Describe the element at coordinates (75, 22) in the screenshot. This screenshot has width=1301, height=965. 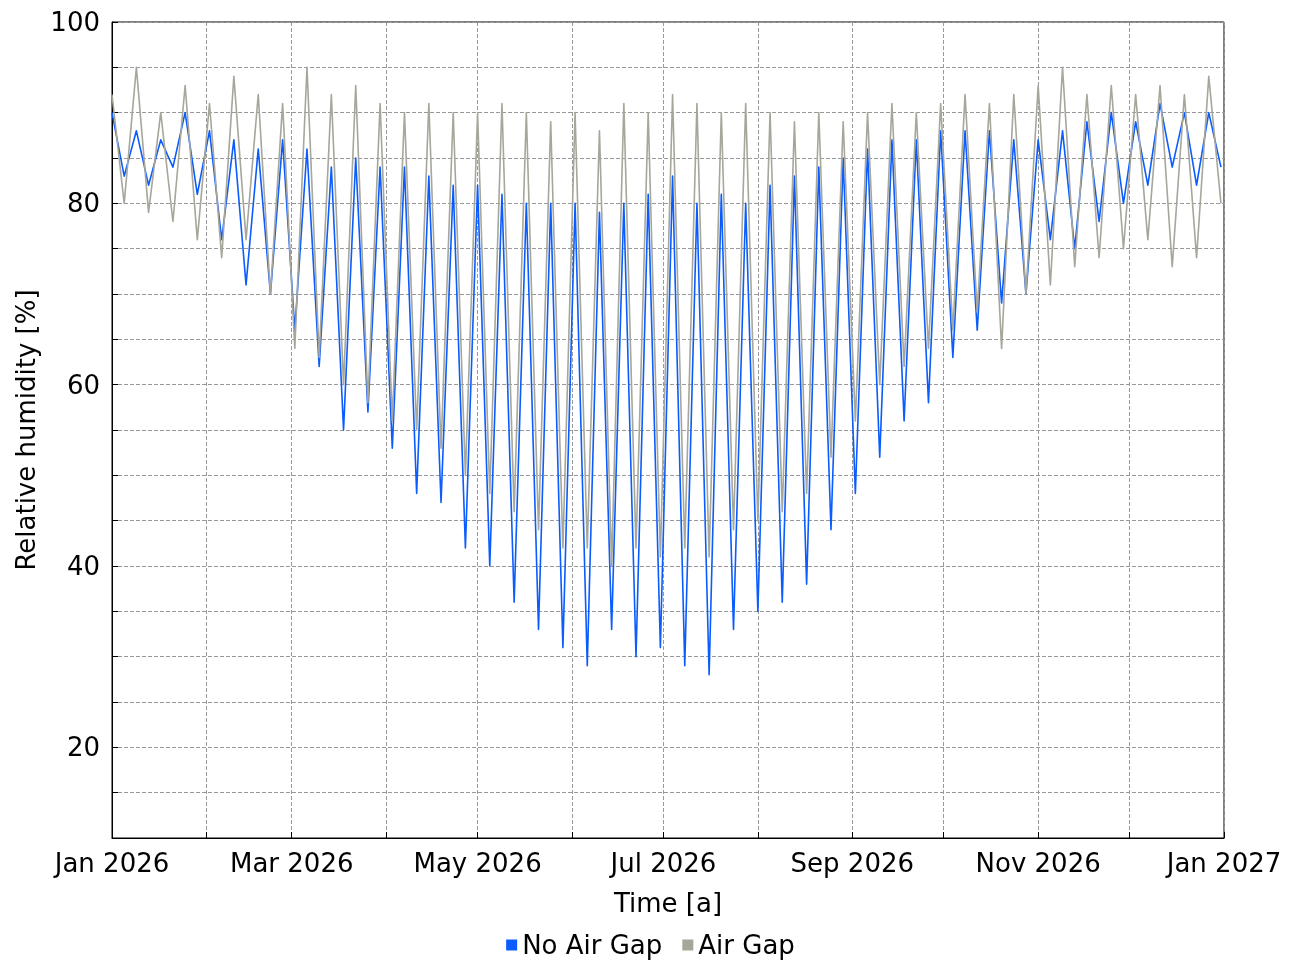
I see `y-tick-label: 100` at that location.